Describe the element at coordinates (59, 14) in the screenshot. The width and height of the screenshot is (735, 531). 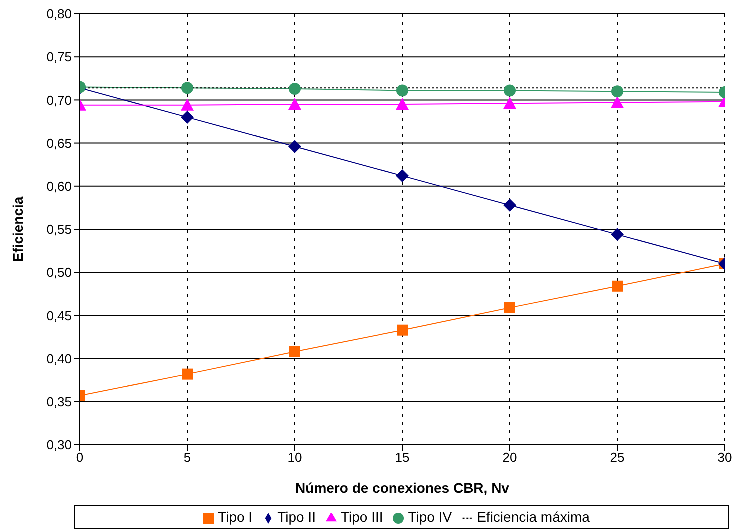
I see `y-tick-label: 0,80` at that location.